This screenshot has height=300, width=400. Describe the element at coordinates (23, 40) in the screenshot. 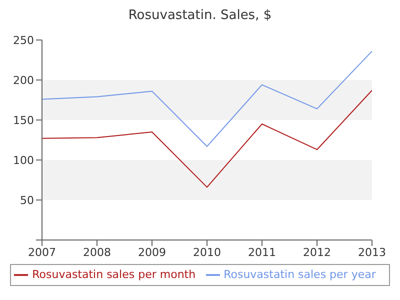

I see `y-tick-label: 250` at that location.